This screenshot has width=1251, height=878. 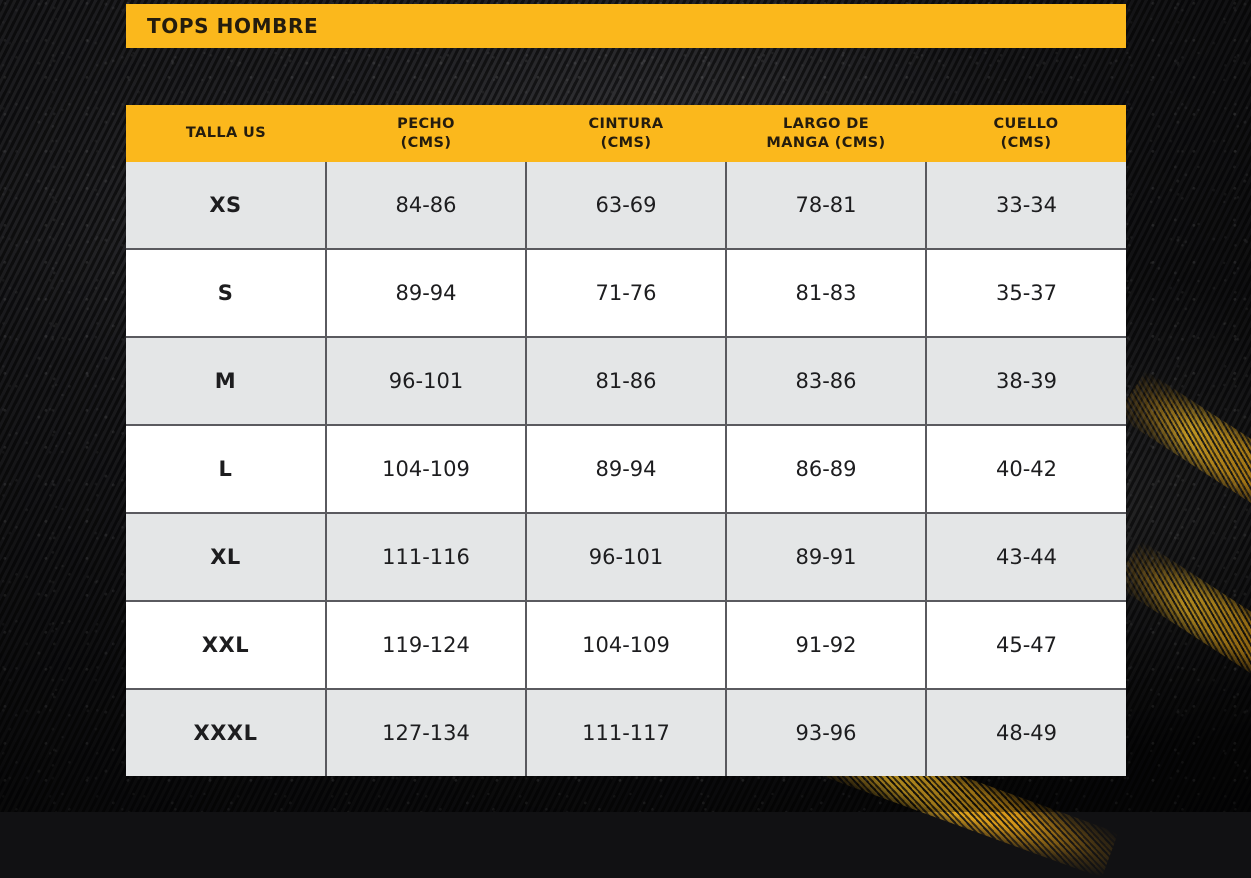 What do you see at coordinates (1026, 124) in the screenshot?
I see `column-header-cuello-line1: CUELLO` at bounding box center [1026, 124].